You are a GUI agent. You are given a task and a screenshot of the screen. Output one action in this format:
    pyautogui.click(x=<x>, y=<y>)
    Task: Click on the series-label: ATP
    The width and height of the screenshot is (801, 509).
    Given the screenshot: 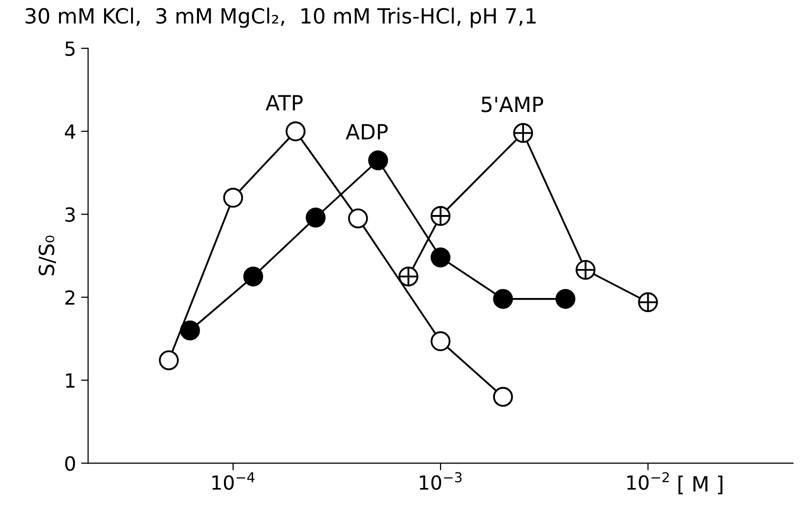 What is the action you would take?
    pyautogui.click(x=284, y=102)
    